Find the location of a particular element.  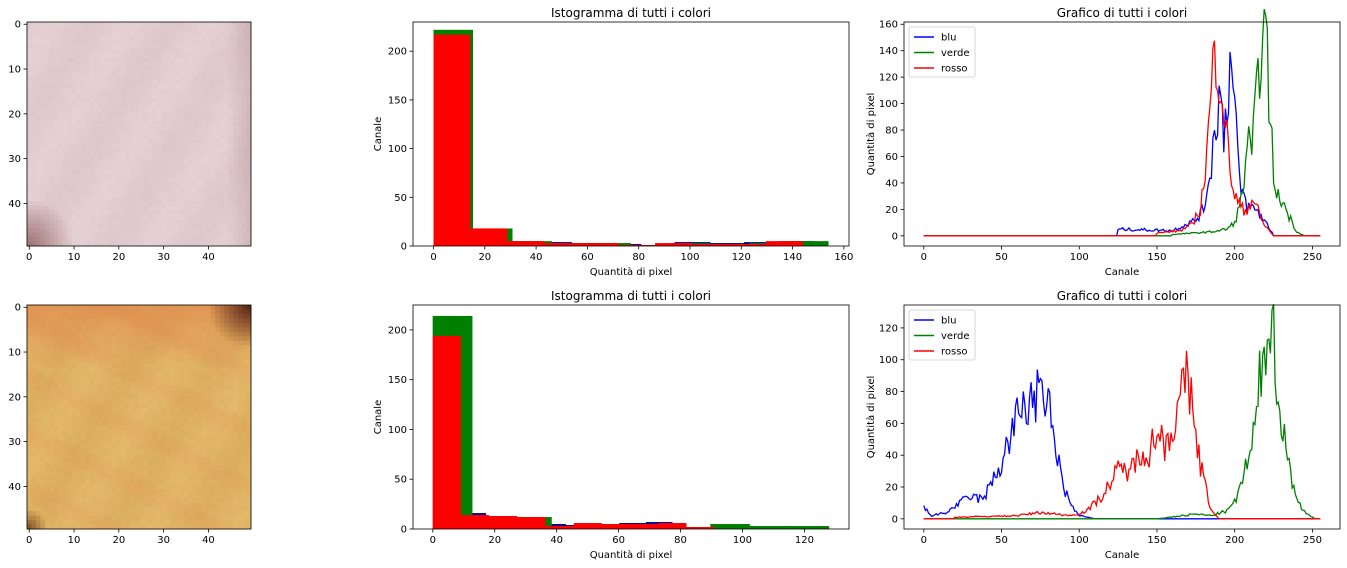

y-tick-label: 150 is located at coordinates (397, 100).